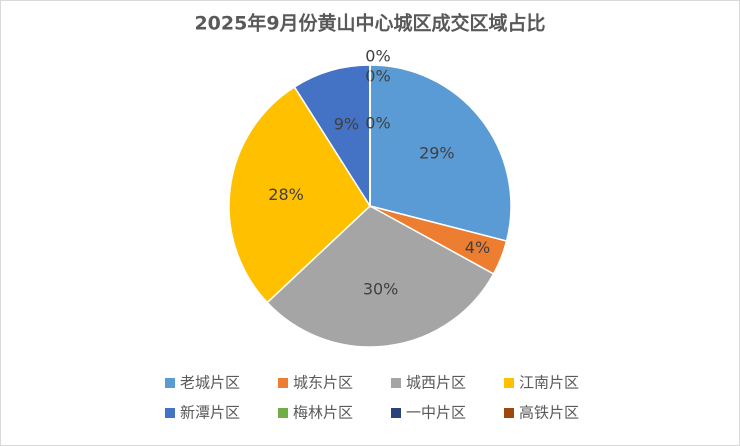 Image resolution: width=740 pixels, height=446 pixels. Describe the element at coordinates (549, 383) in the screenshot. I see `legend-label: 江南片区` at that location.